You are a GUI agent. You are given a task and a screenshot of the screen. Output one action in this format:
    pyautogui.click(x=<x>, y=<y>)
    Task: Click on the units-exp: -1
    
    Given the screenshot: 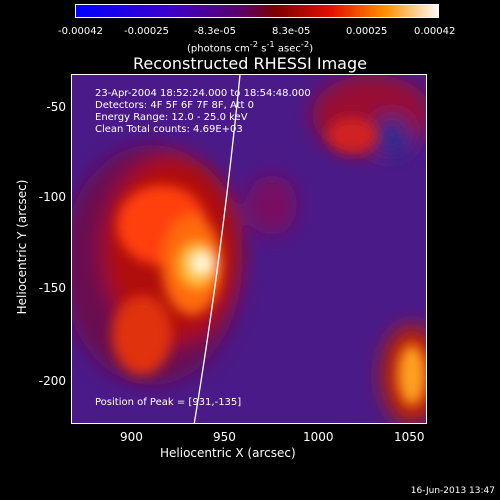 What is the action you would take?
    pyautogui.click(x=270, y=44)
    